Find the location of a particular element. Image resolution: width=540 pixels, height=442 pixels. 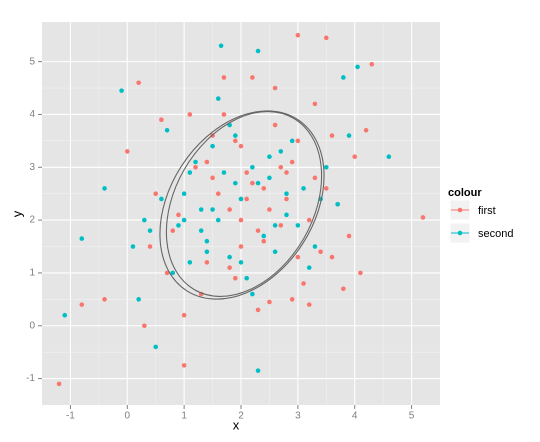

legend-label: second is located at coordinates (495, 234).